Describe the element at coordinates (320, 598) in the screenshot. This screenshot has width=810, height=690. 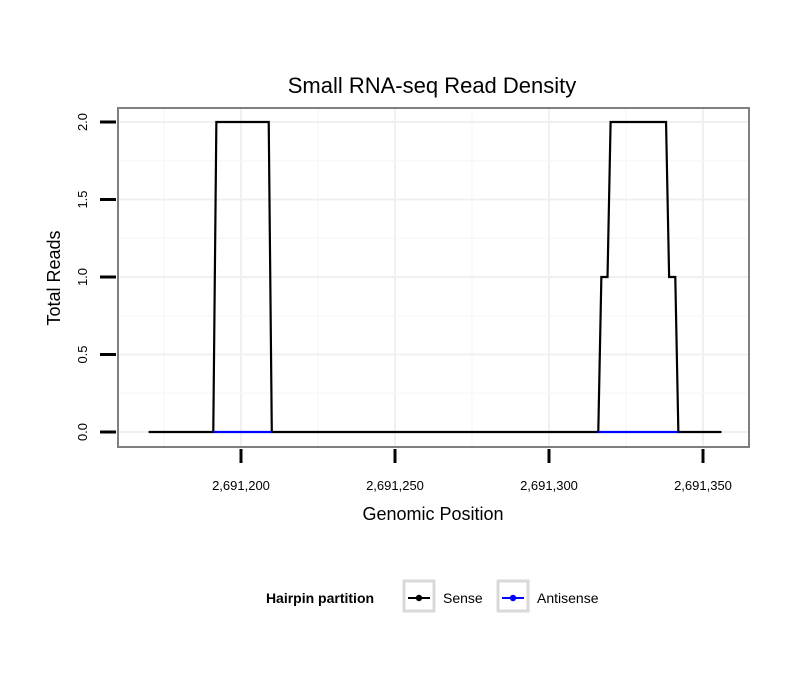
I see `legend-title: Hairpin partition` at that location.